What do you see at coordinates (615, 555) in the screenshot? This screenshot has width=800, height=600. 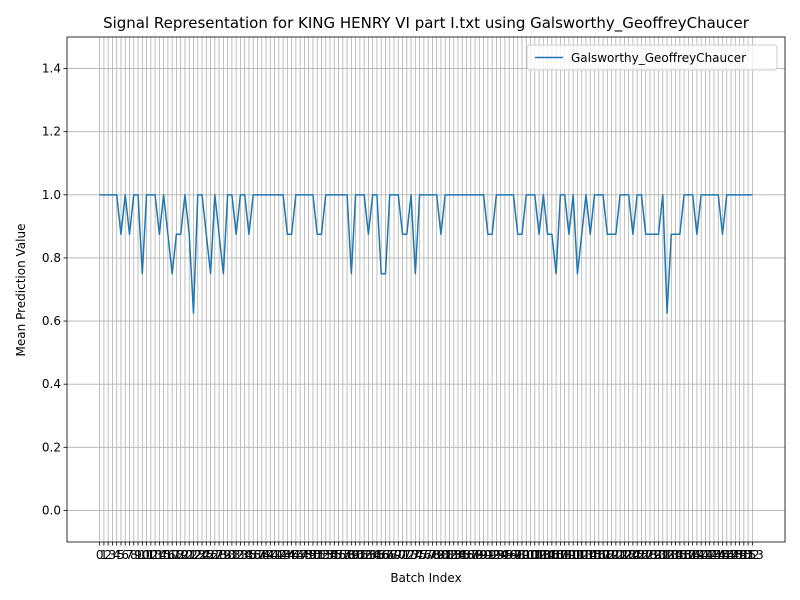 I see `x-tick-label: 121` at bounding box center [615, 555].